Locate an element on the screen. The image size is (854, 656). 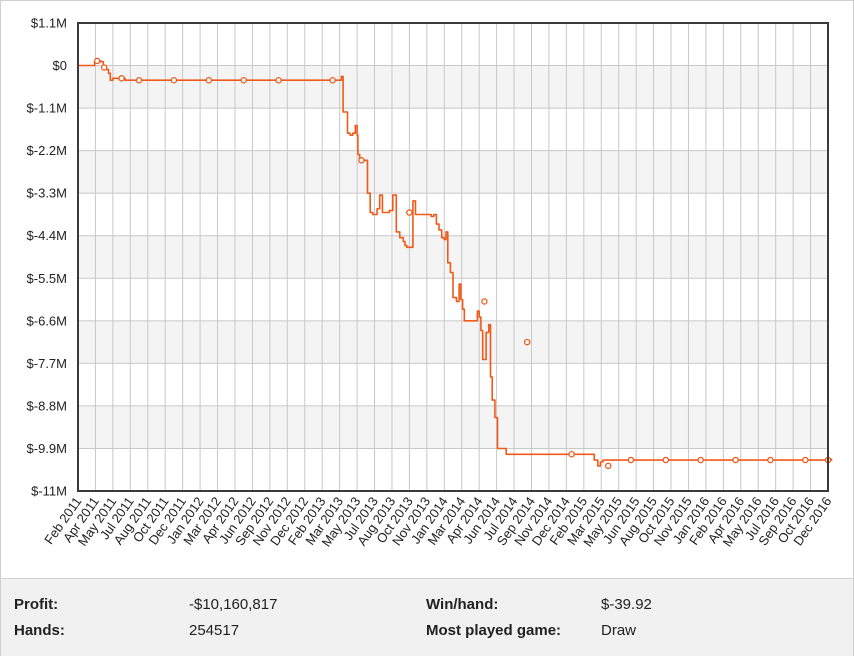
y-tick-label: $-4.4M is located at coordinates (47, 235).